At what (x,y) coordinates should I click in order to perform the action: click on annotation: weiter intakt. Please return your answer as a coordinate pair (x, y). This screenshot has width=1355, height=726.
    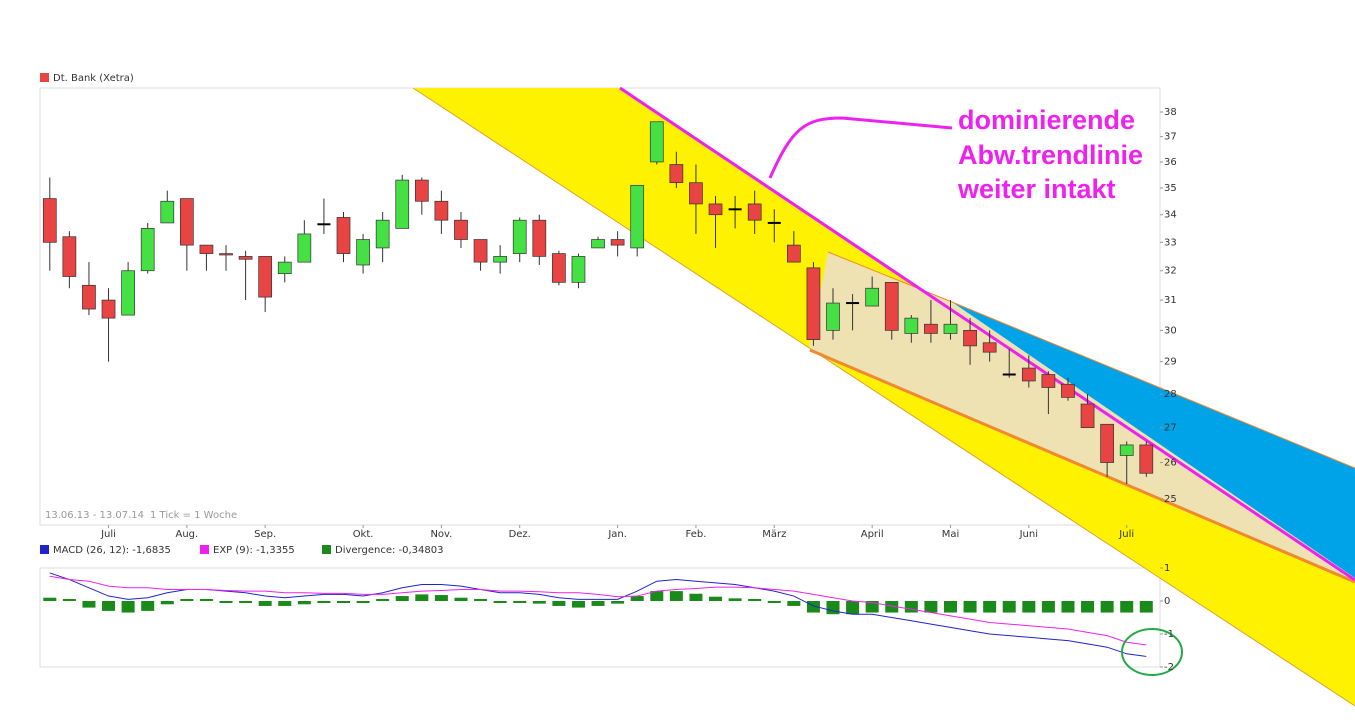
    Looking at the image, I should click on (1036, 189).